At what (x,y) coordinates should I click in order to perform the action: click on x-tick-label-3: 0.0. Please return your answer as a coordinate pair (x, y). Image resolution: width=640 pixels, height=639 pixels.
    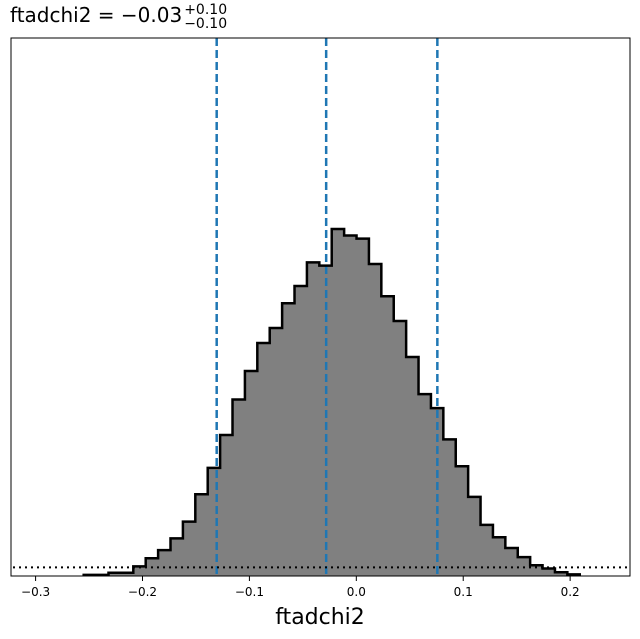
    Looking at the image, I should click on (356, 592).